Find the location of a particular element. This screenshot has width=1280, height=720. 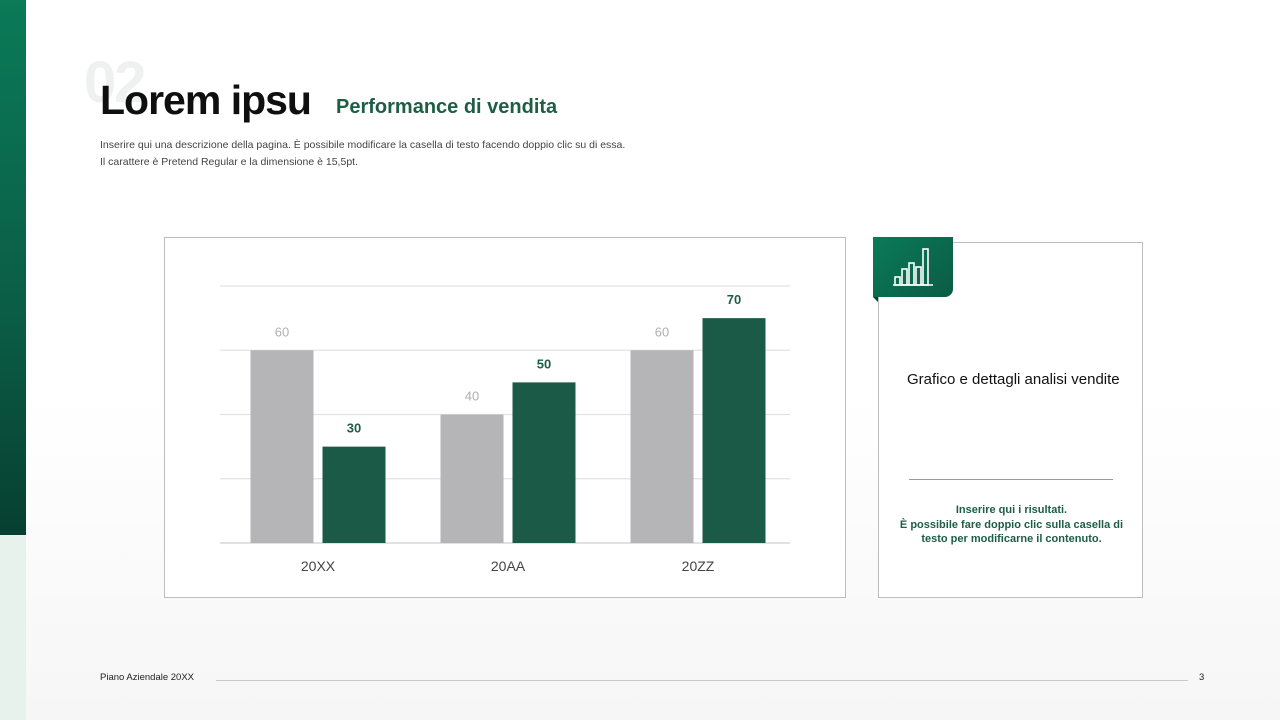

data-label: 40 is located at coordinates (472, 396).